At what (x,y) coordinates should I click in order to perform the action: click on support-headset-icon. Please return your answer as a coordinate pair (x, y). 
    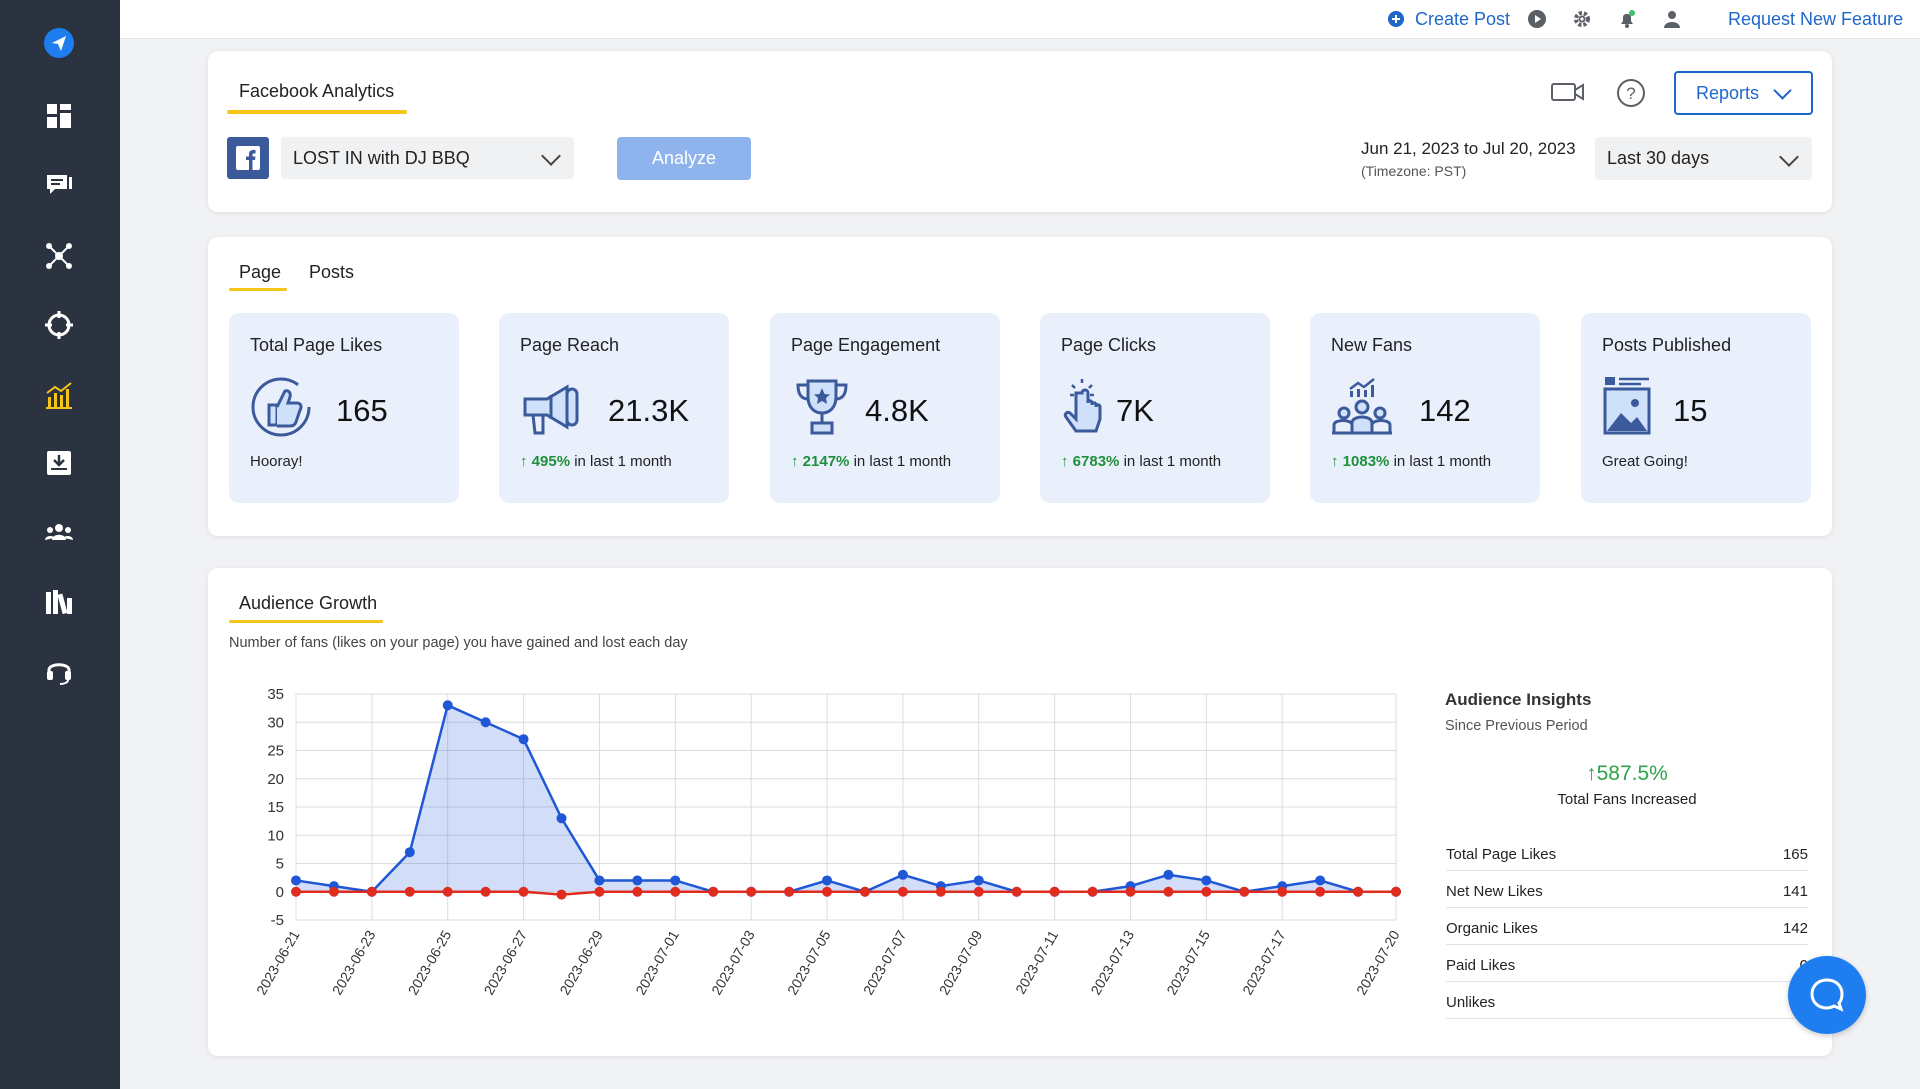
    Looking at the image, I should click on (59, 671).